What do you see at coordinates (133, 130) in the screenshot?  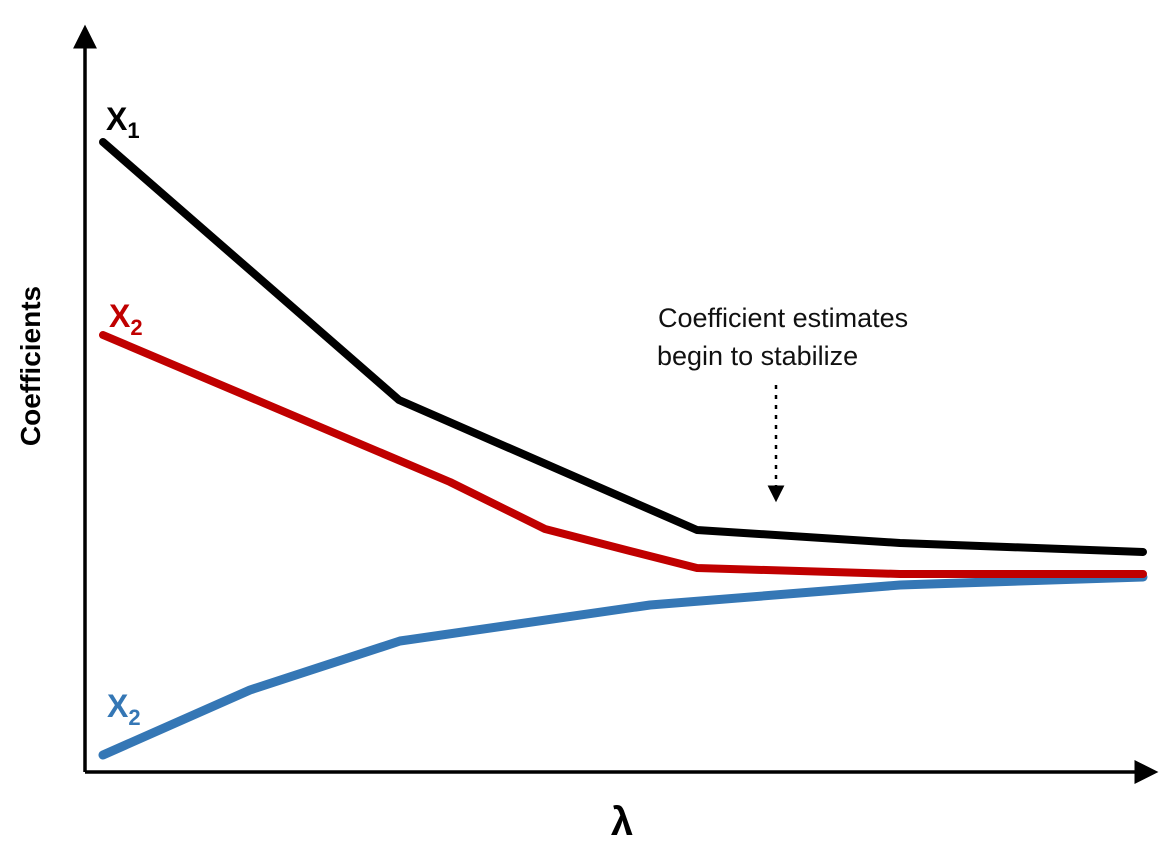 I see `series-x1-label-subscript: 1` at bounding box center [133, 130].